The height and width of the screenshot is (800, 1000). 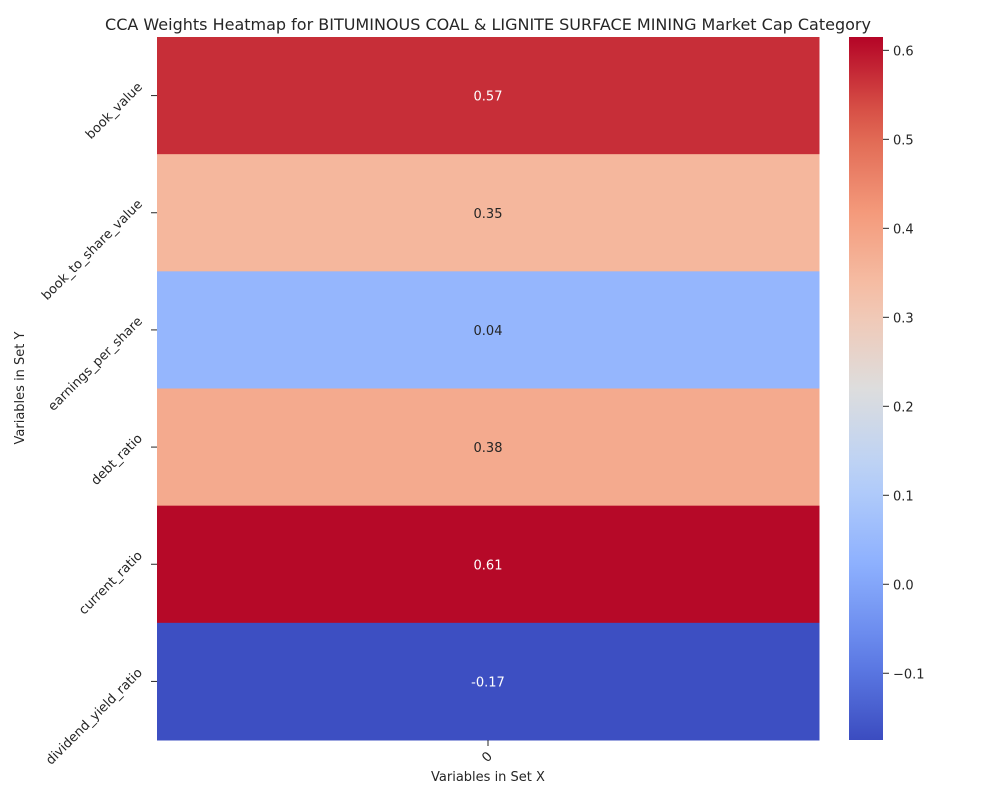 I want to click on colorbar: −0.1 0.0 0.1 0.2 0.3 0.4 0.5 0.6, so click(x=887, y=388).